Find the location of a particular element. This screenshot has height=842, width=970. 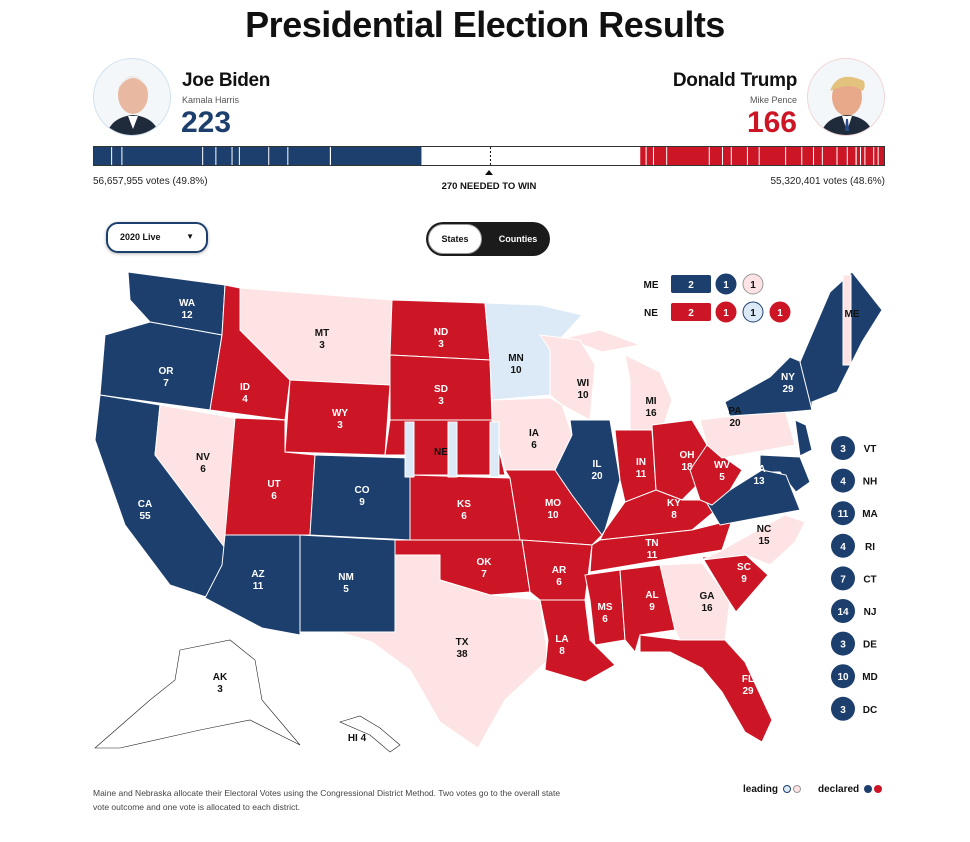

me-district-circle is located at coordinates (726, 284).